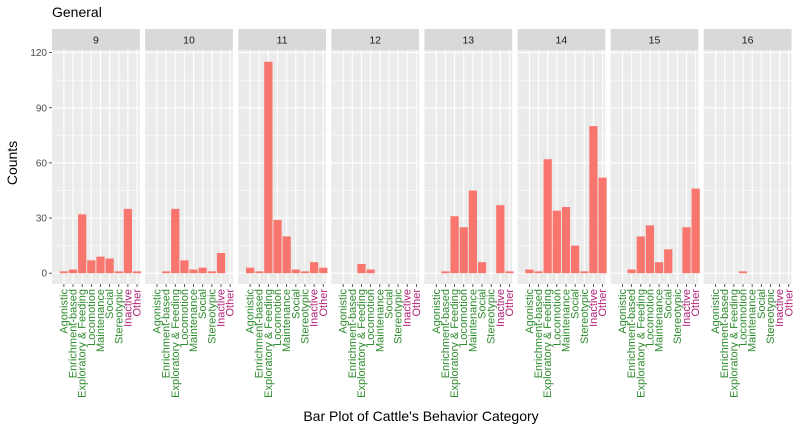  I want to click on facet-strip-label: 11, so click(282, 41).